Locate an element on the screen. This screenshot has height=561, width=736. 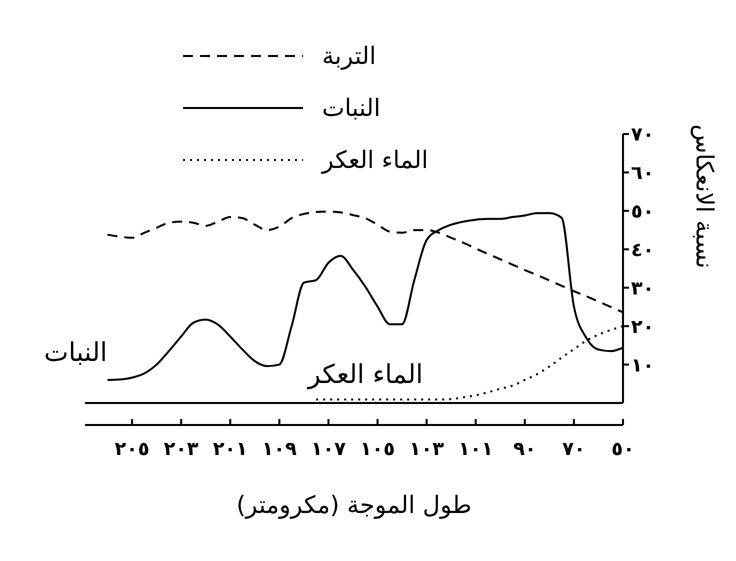
annotation: النبات is located at coordinates (76, 353).